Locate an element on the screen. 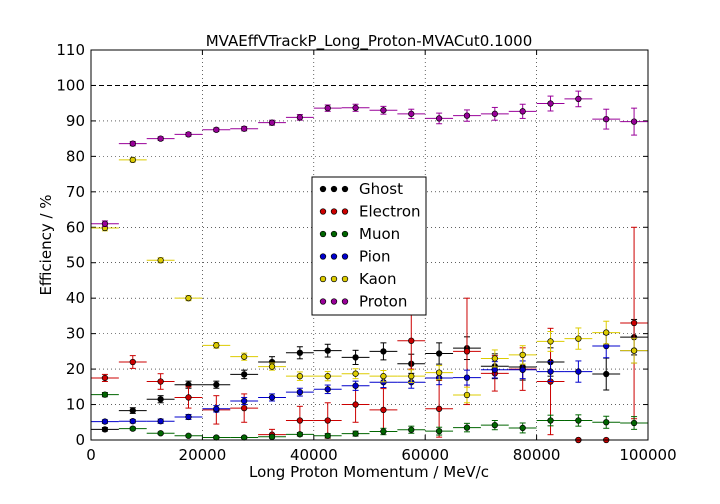 The width and height of the screenshot is (720, 504). legend-item-pion: Pion is located at coordinates (355, 257).